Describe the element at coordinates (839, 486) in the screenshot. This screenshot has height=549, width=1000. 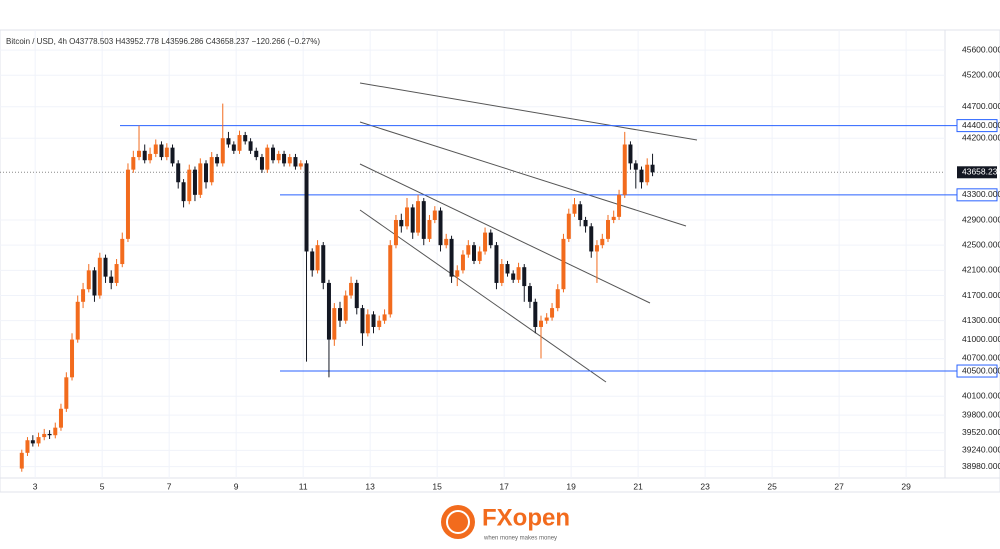
I see `x-tick-label: 27` at that location.